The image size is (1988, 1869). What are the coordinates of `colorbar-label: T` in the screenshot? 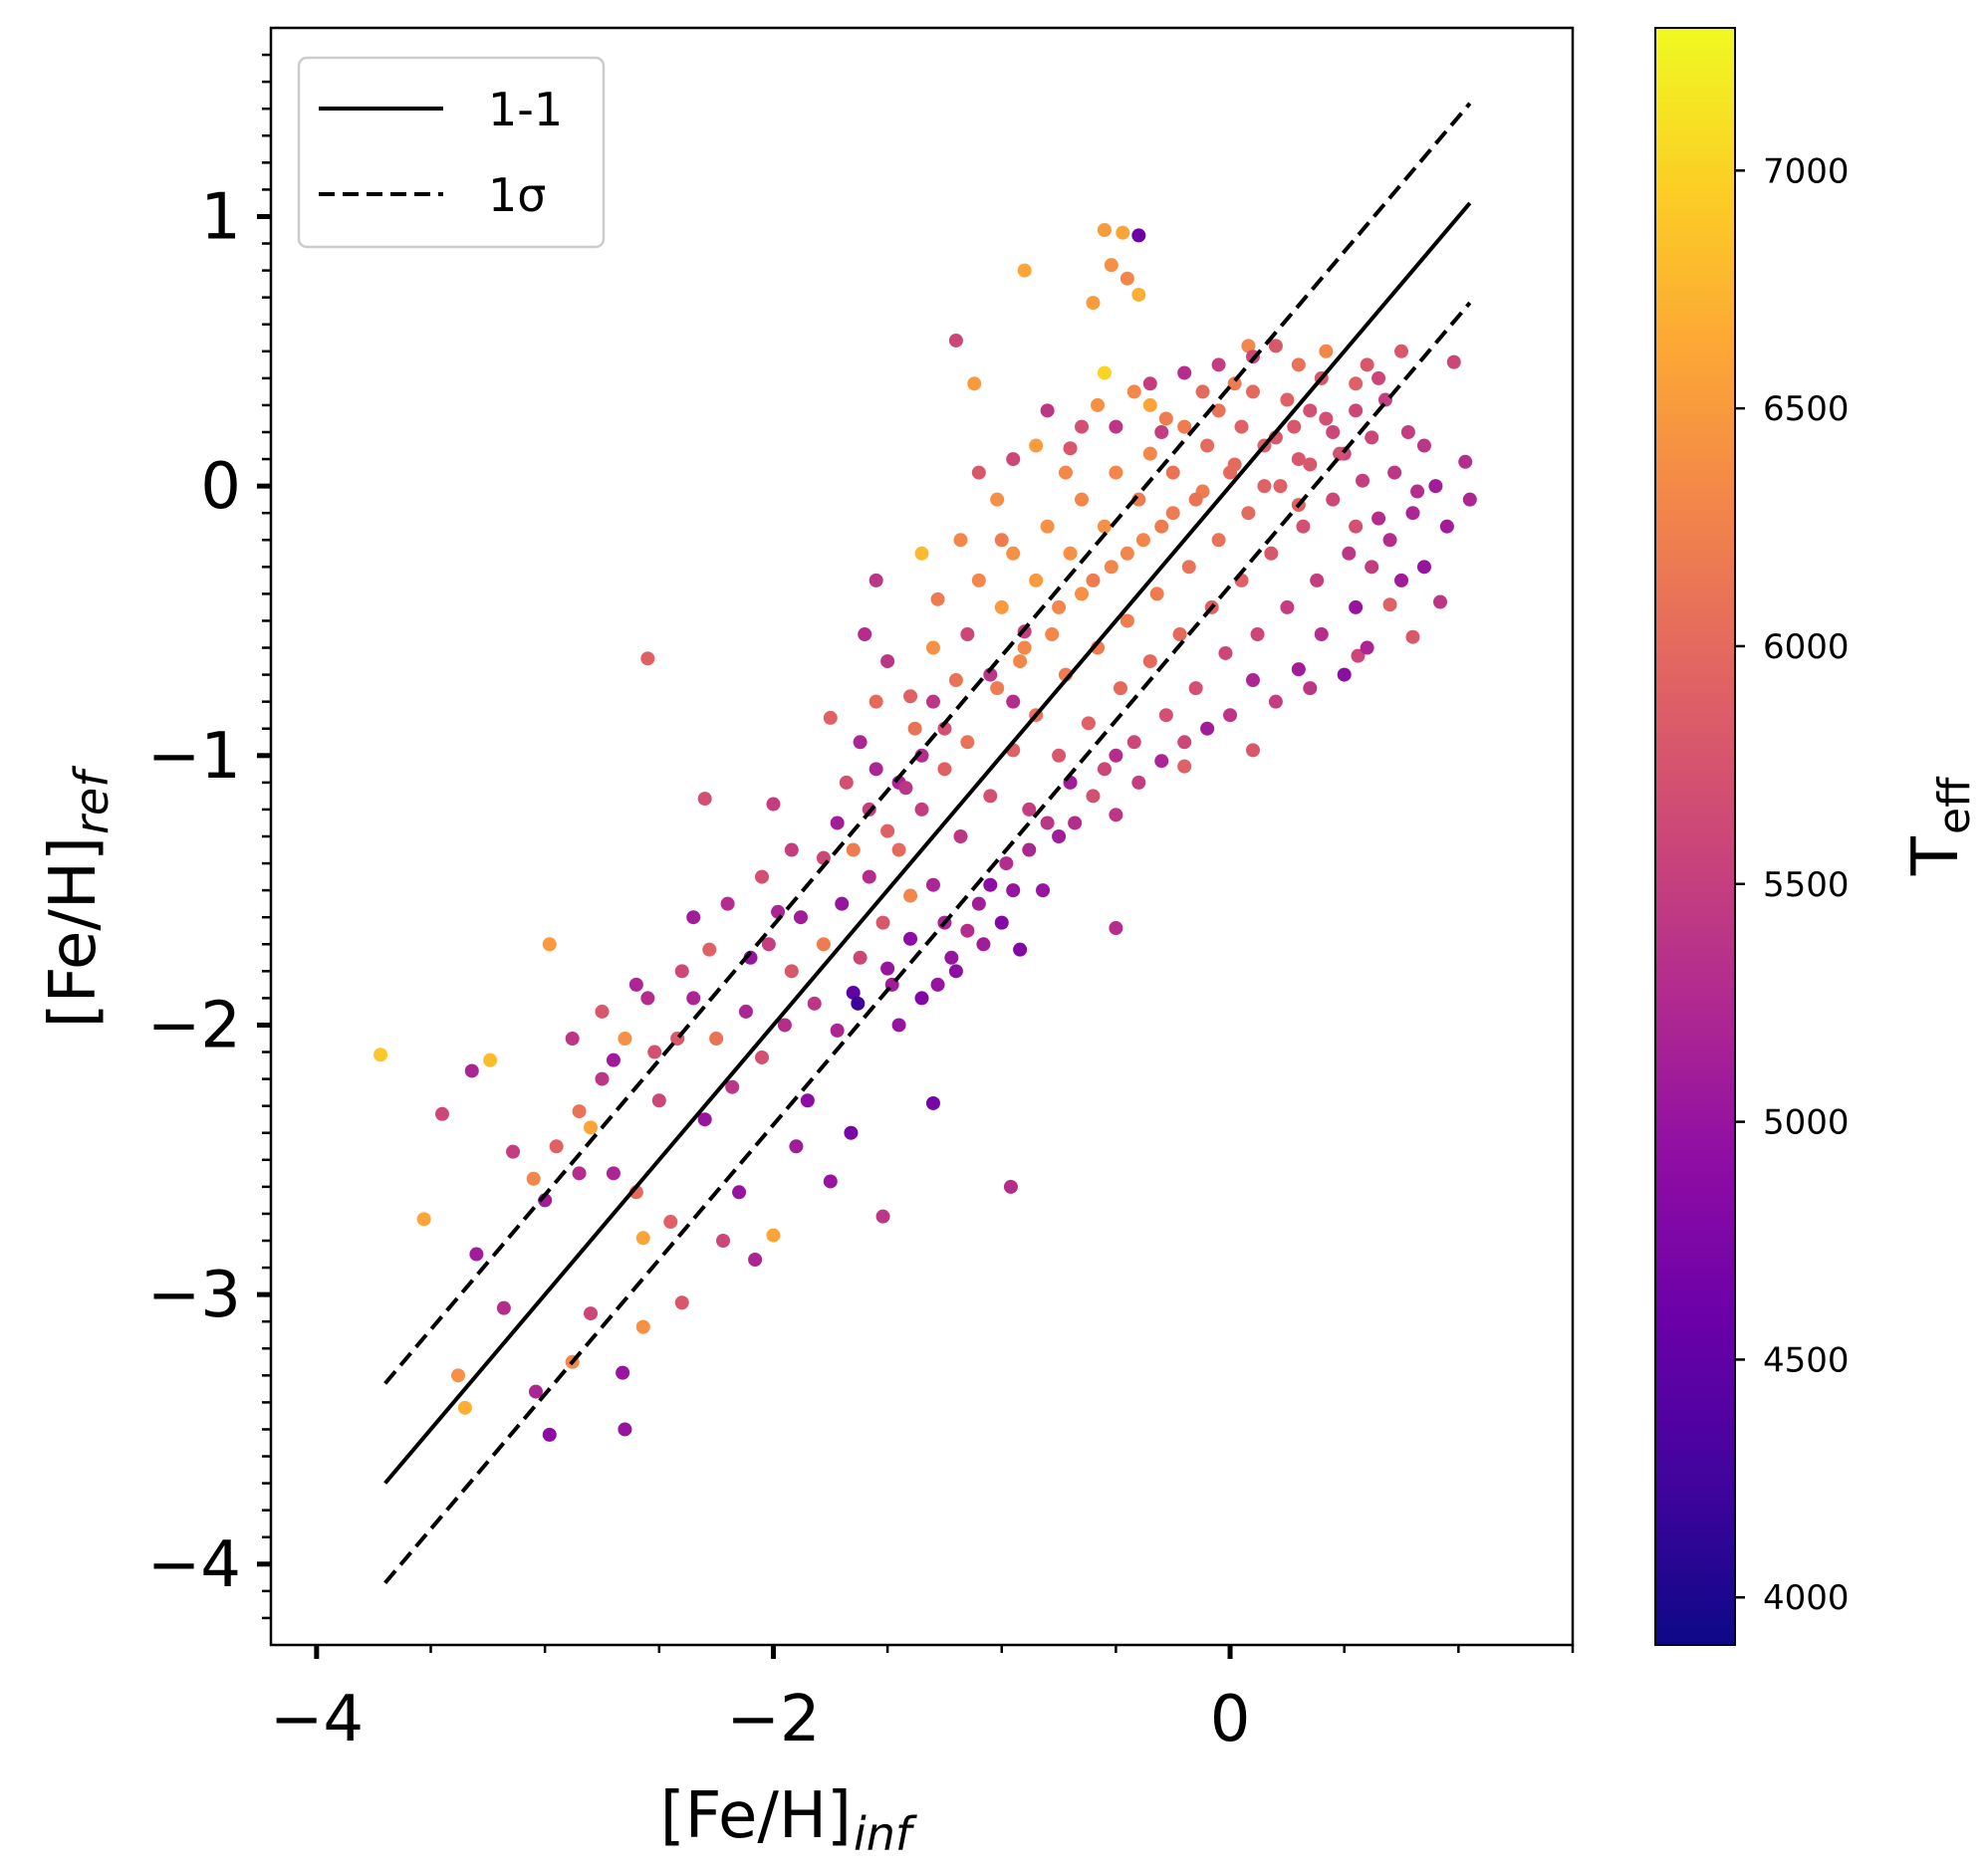 It's located at (1936, 855).